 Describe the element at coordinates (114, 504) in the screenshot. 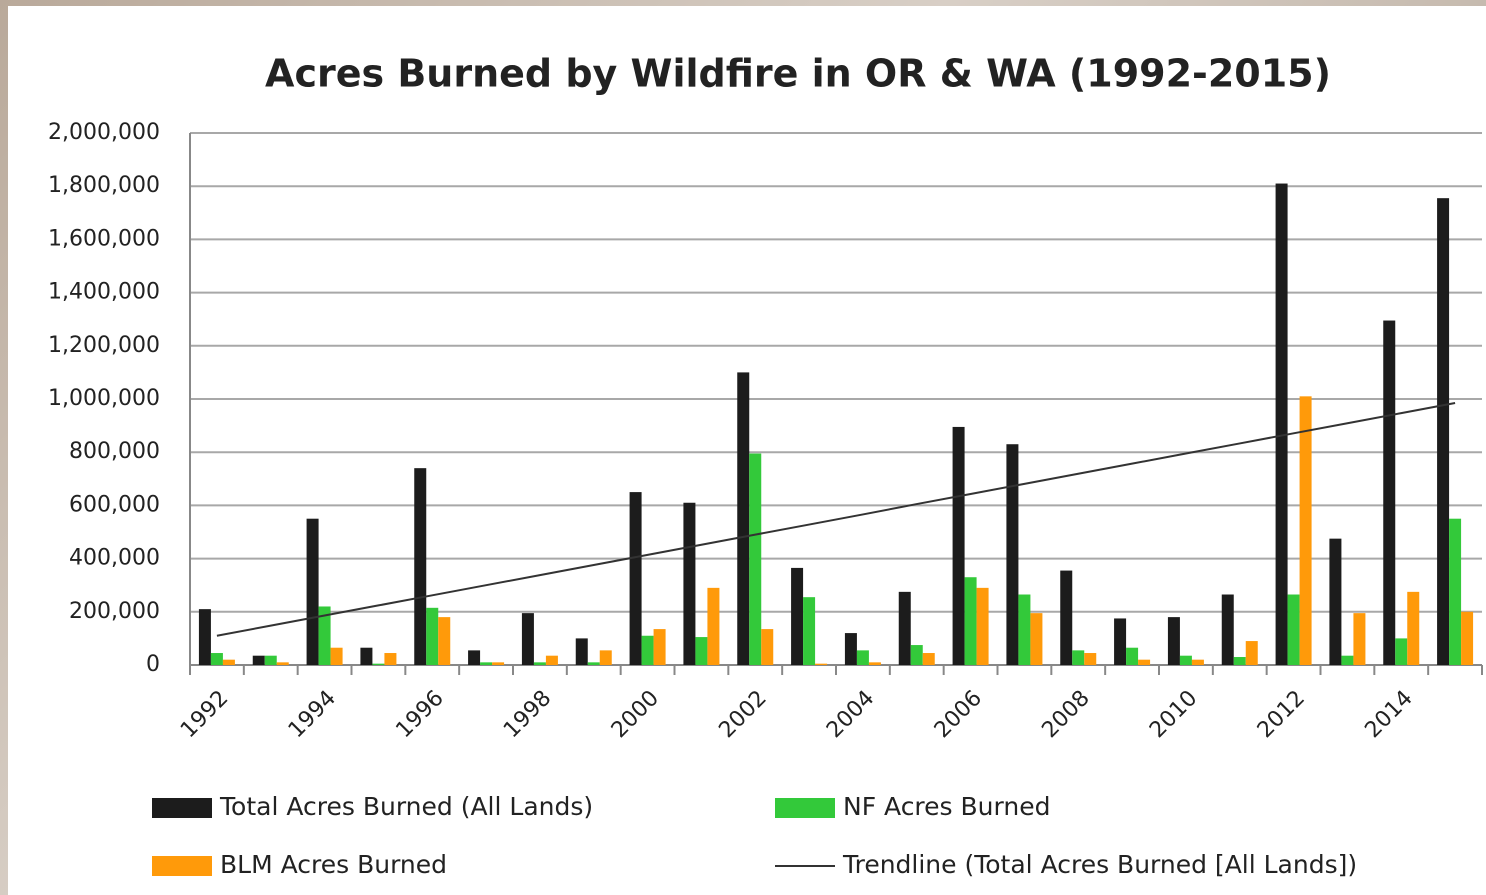

I see `y-tick-label: 600,000` at that location.